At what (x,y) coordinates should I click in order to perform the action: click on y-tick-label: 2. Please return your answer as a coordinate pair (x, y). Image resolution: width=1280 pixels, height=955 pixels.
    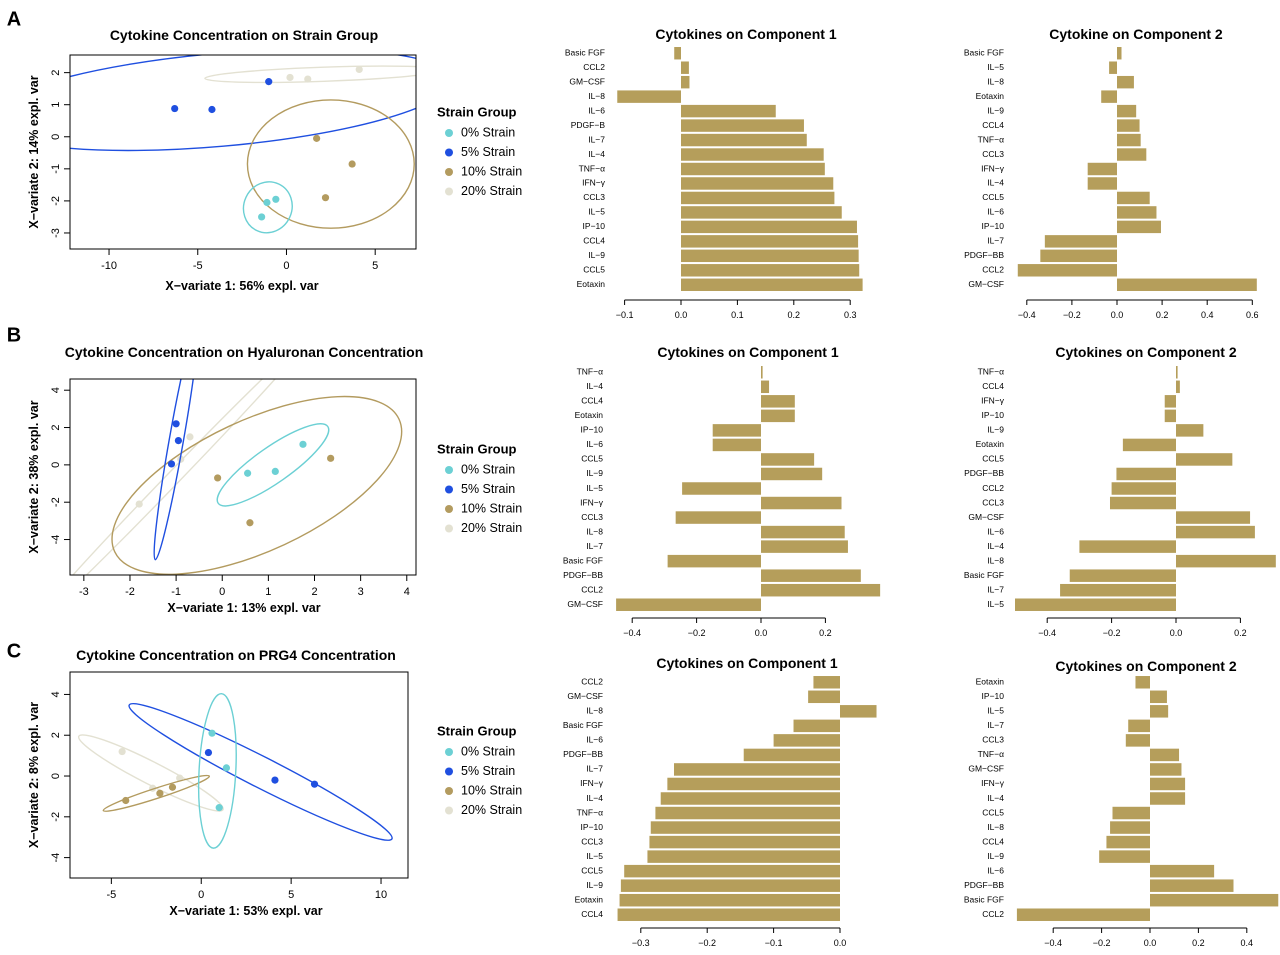
    Looking at the image, I should click on (56, 735).